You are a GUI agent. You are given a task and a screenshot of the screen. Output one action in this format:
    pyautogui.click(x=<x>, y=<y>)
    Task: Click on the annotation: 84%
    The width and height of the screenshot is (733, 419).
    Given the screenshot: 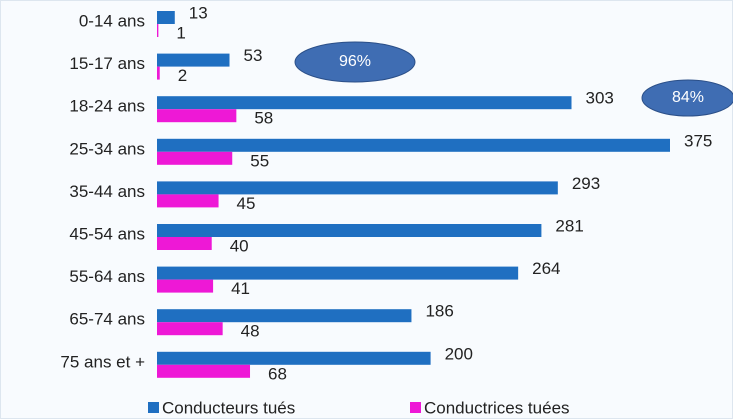 What is the action you would take?
    pyautogui.click(x=688, y=97)
    